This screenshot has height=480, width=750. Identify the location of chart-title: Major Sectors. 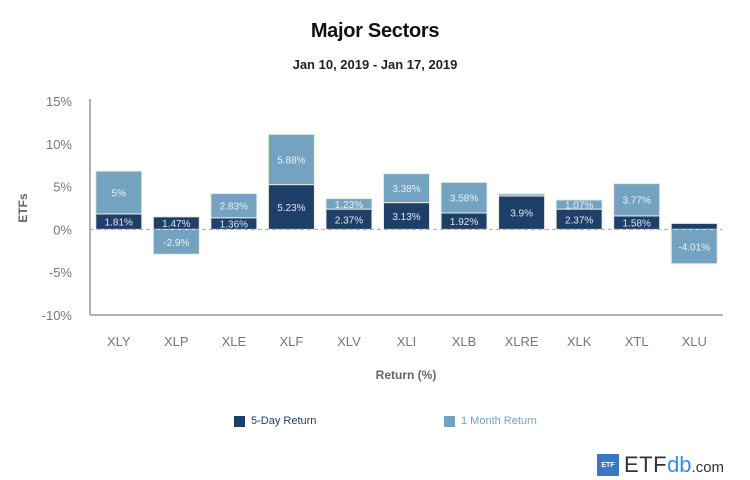
(375, 31).